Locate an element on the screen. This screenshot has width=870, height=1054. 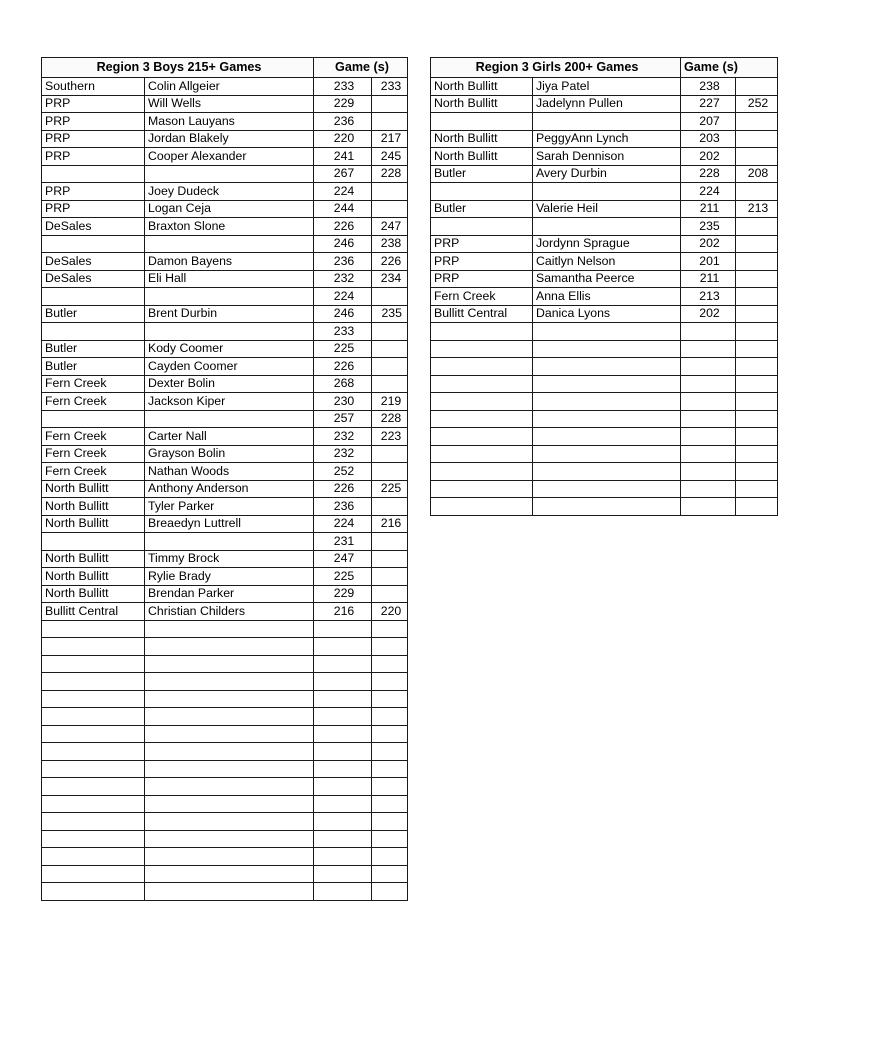
cell-bowler-name: Samantha Peerce is located at coordinates (606, 278).